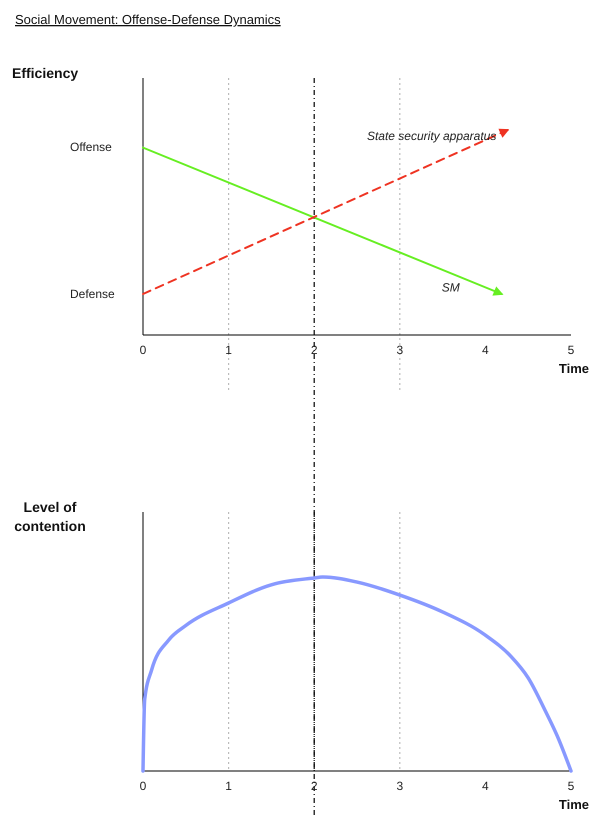 The height and width of the screenshot is (815, 591). I want to click on y-axis-title: Efficiency, so click(45, 73).